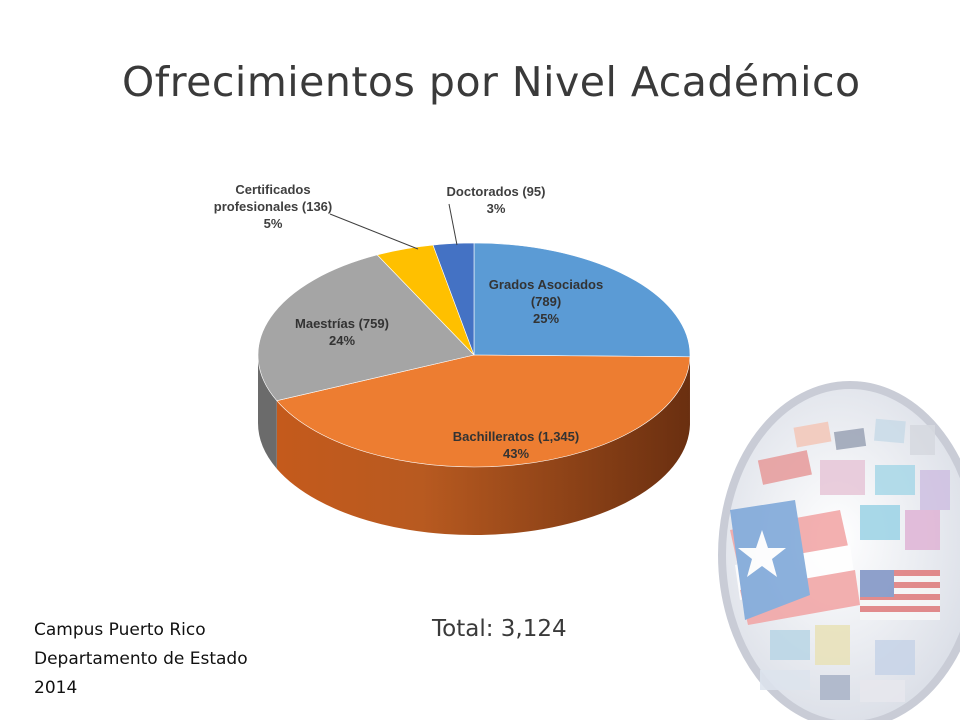 Image resolution: width=960 pixels, height=720 pixels. I want to click on data-label-doctorados-95: Doctorados (95) 3%, so click(496, 200).